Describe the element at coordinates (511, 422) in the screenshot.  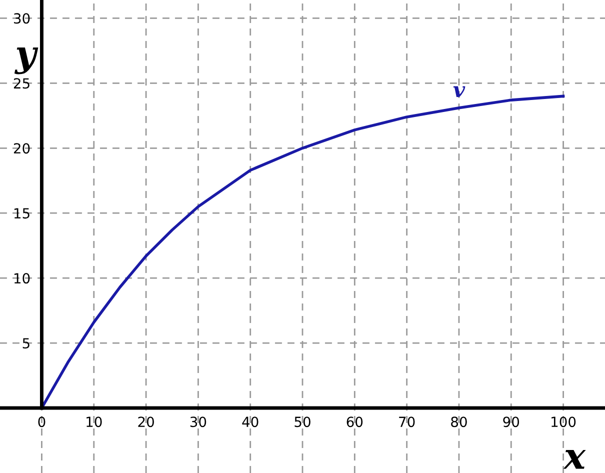
I see `x-tick-label: 90` at that location.